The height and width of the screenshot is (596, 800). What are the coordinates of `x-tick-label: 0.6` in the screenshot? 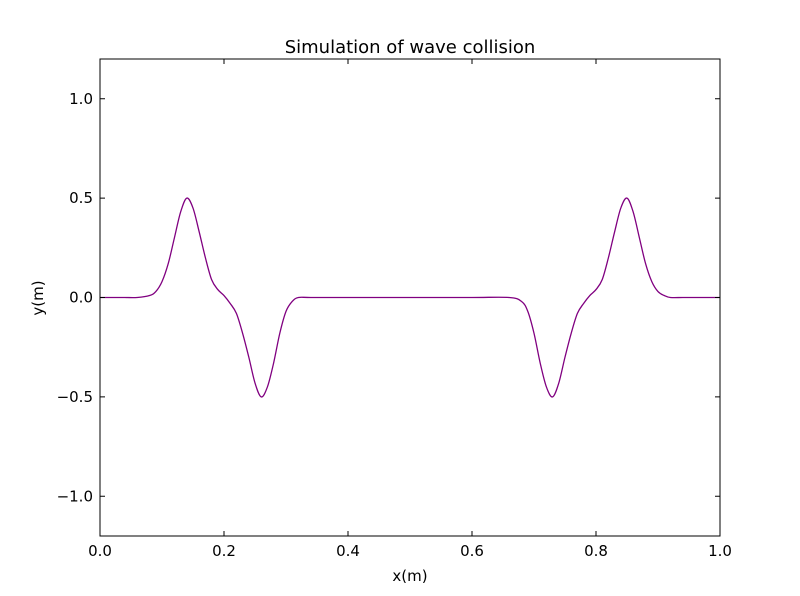 It's located at (472, 551).